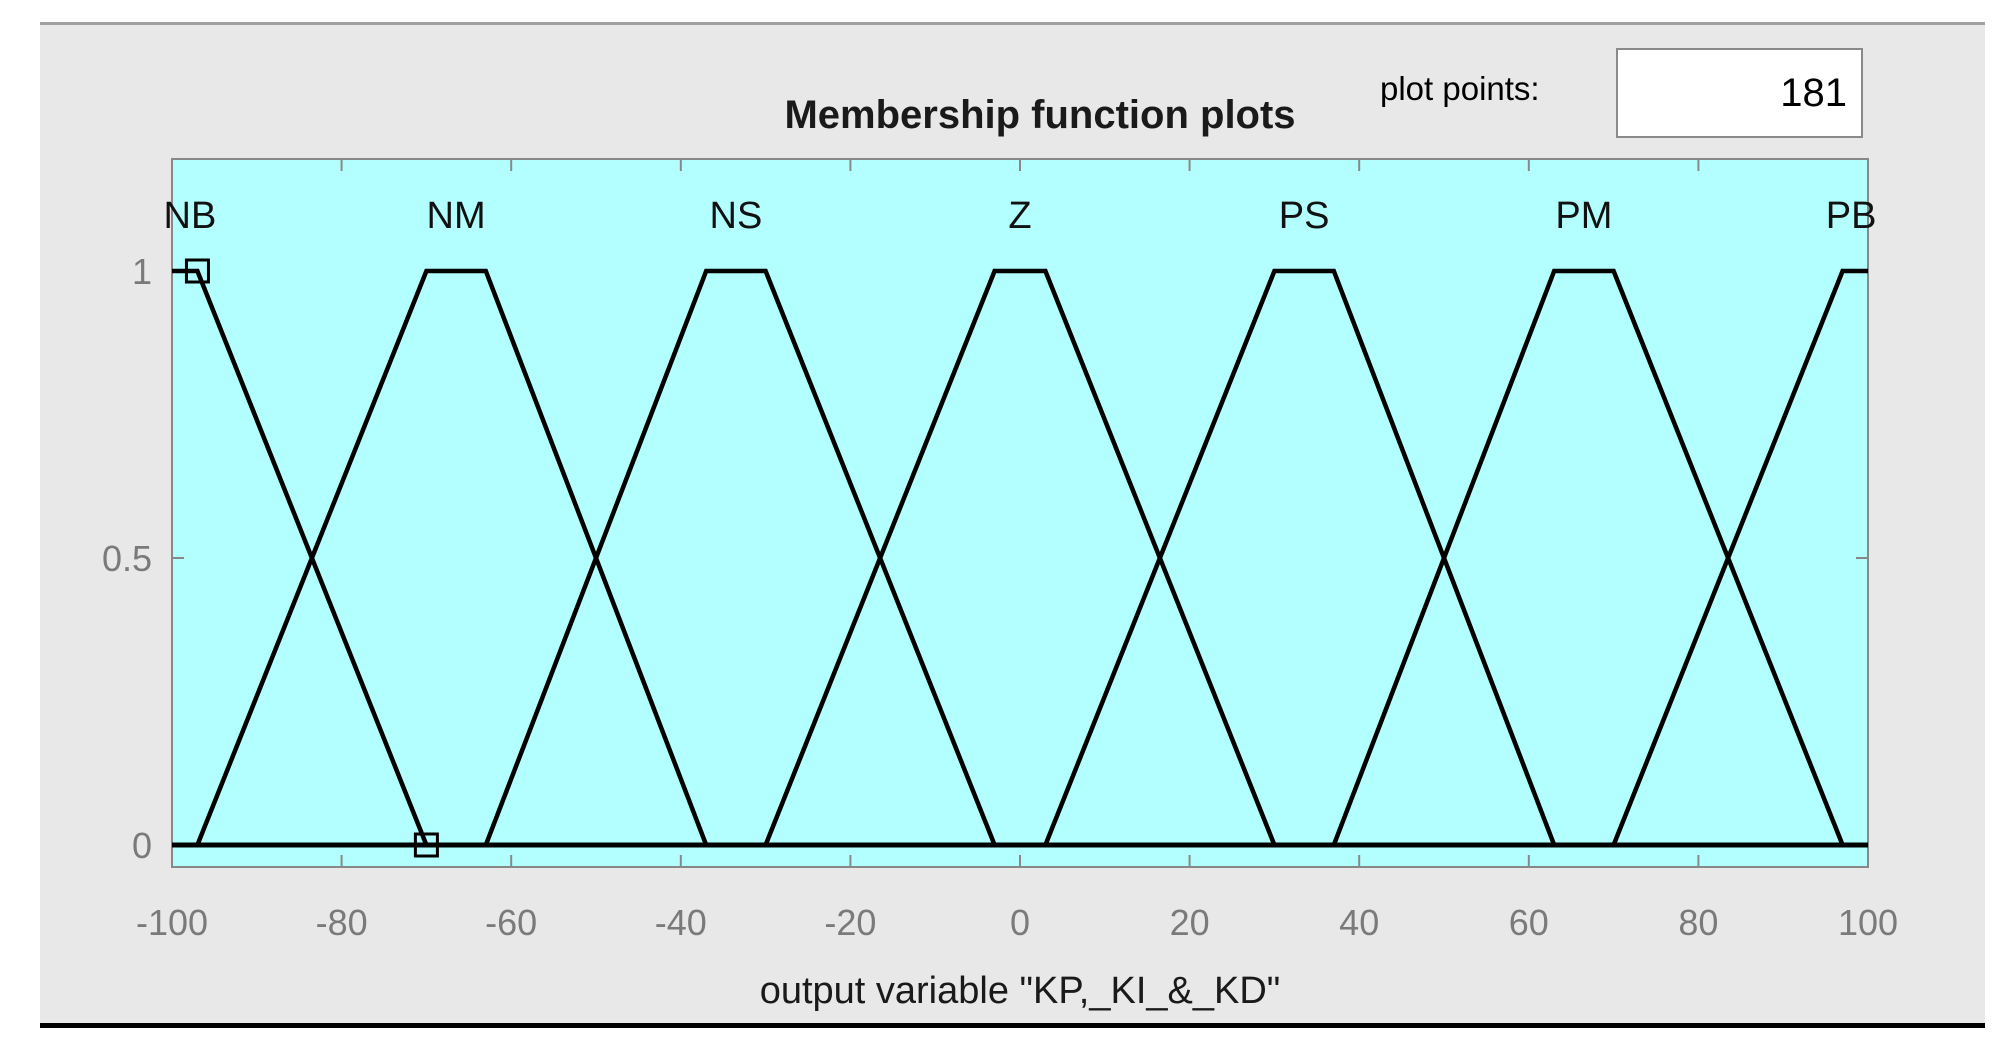 The image size is (2011, 1062). Describe the element at coordinates (681, 922) in the screenshot. I see `x-tick-label: -40` at that location.